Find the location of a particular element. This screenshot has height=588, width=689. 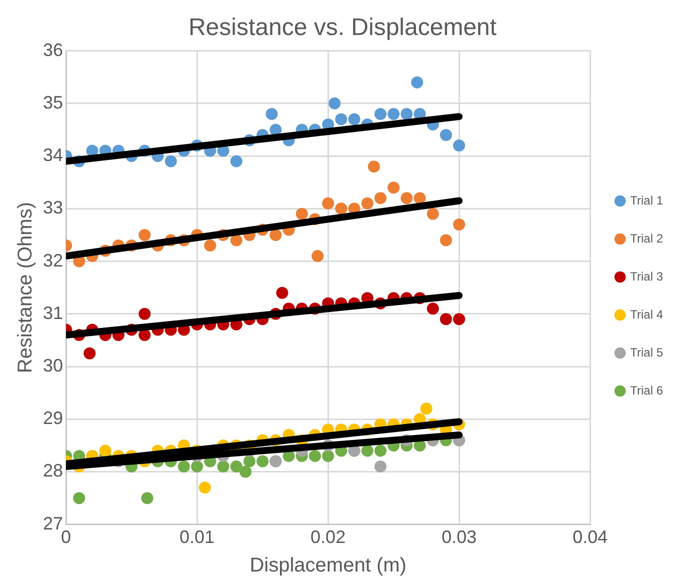

y-tick-label: 36 is located at coordinates (53, 50).